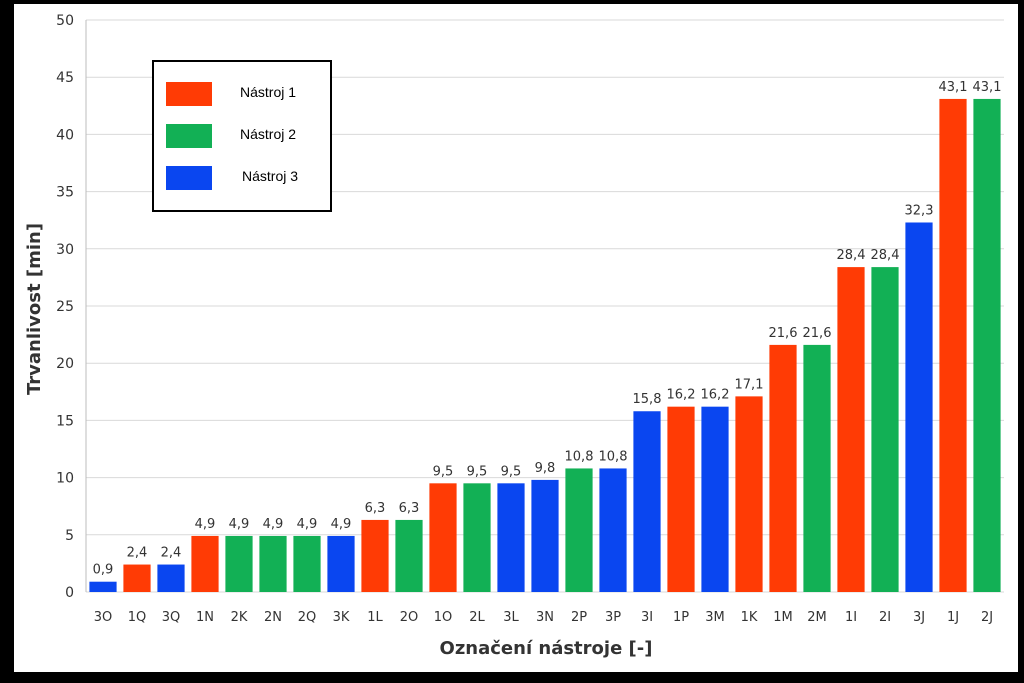 The height and width of the screenshot is (683, 1024). Describe the element at coordinates (953, 87) in the screenshot. I see `data-label-1J: 43,1` at that location.